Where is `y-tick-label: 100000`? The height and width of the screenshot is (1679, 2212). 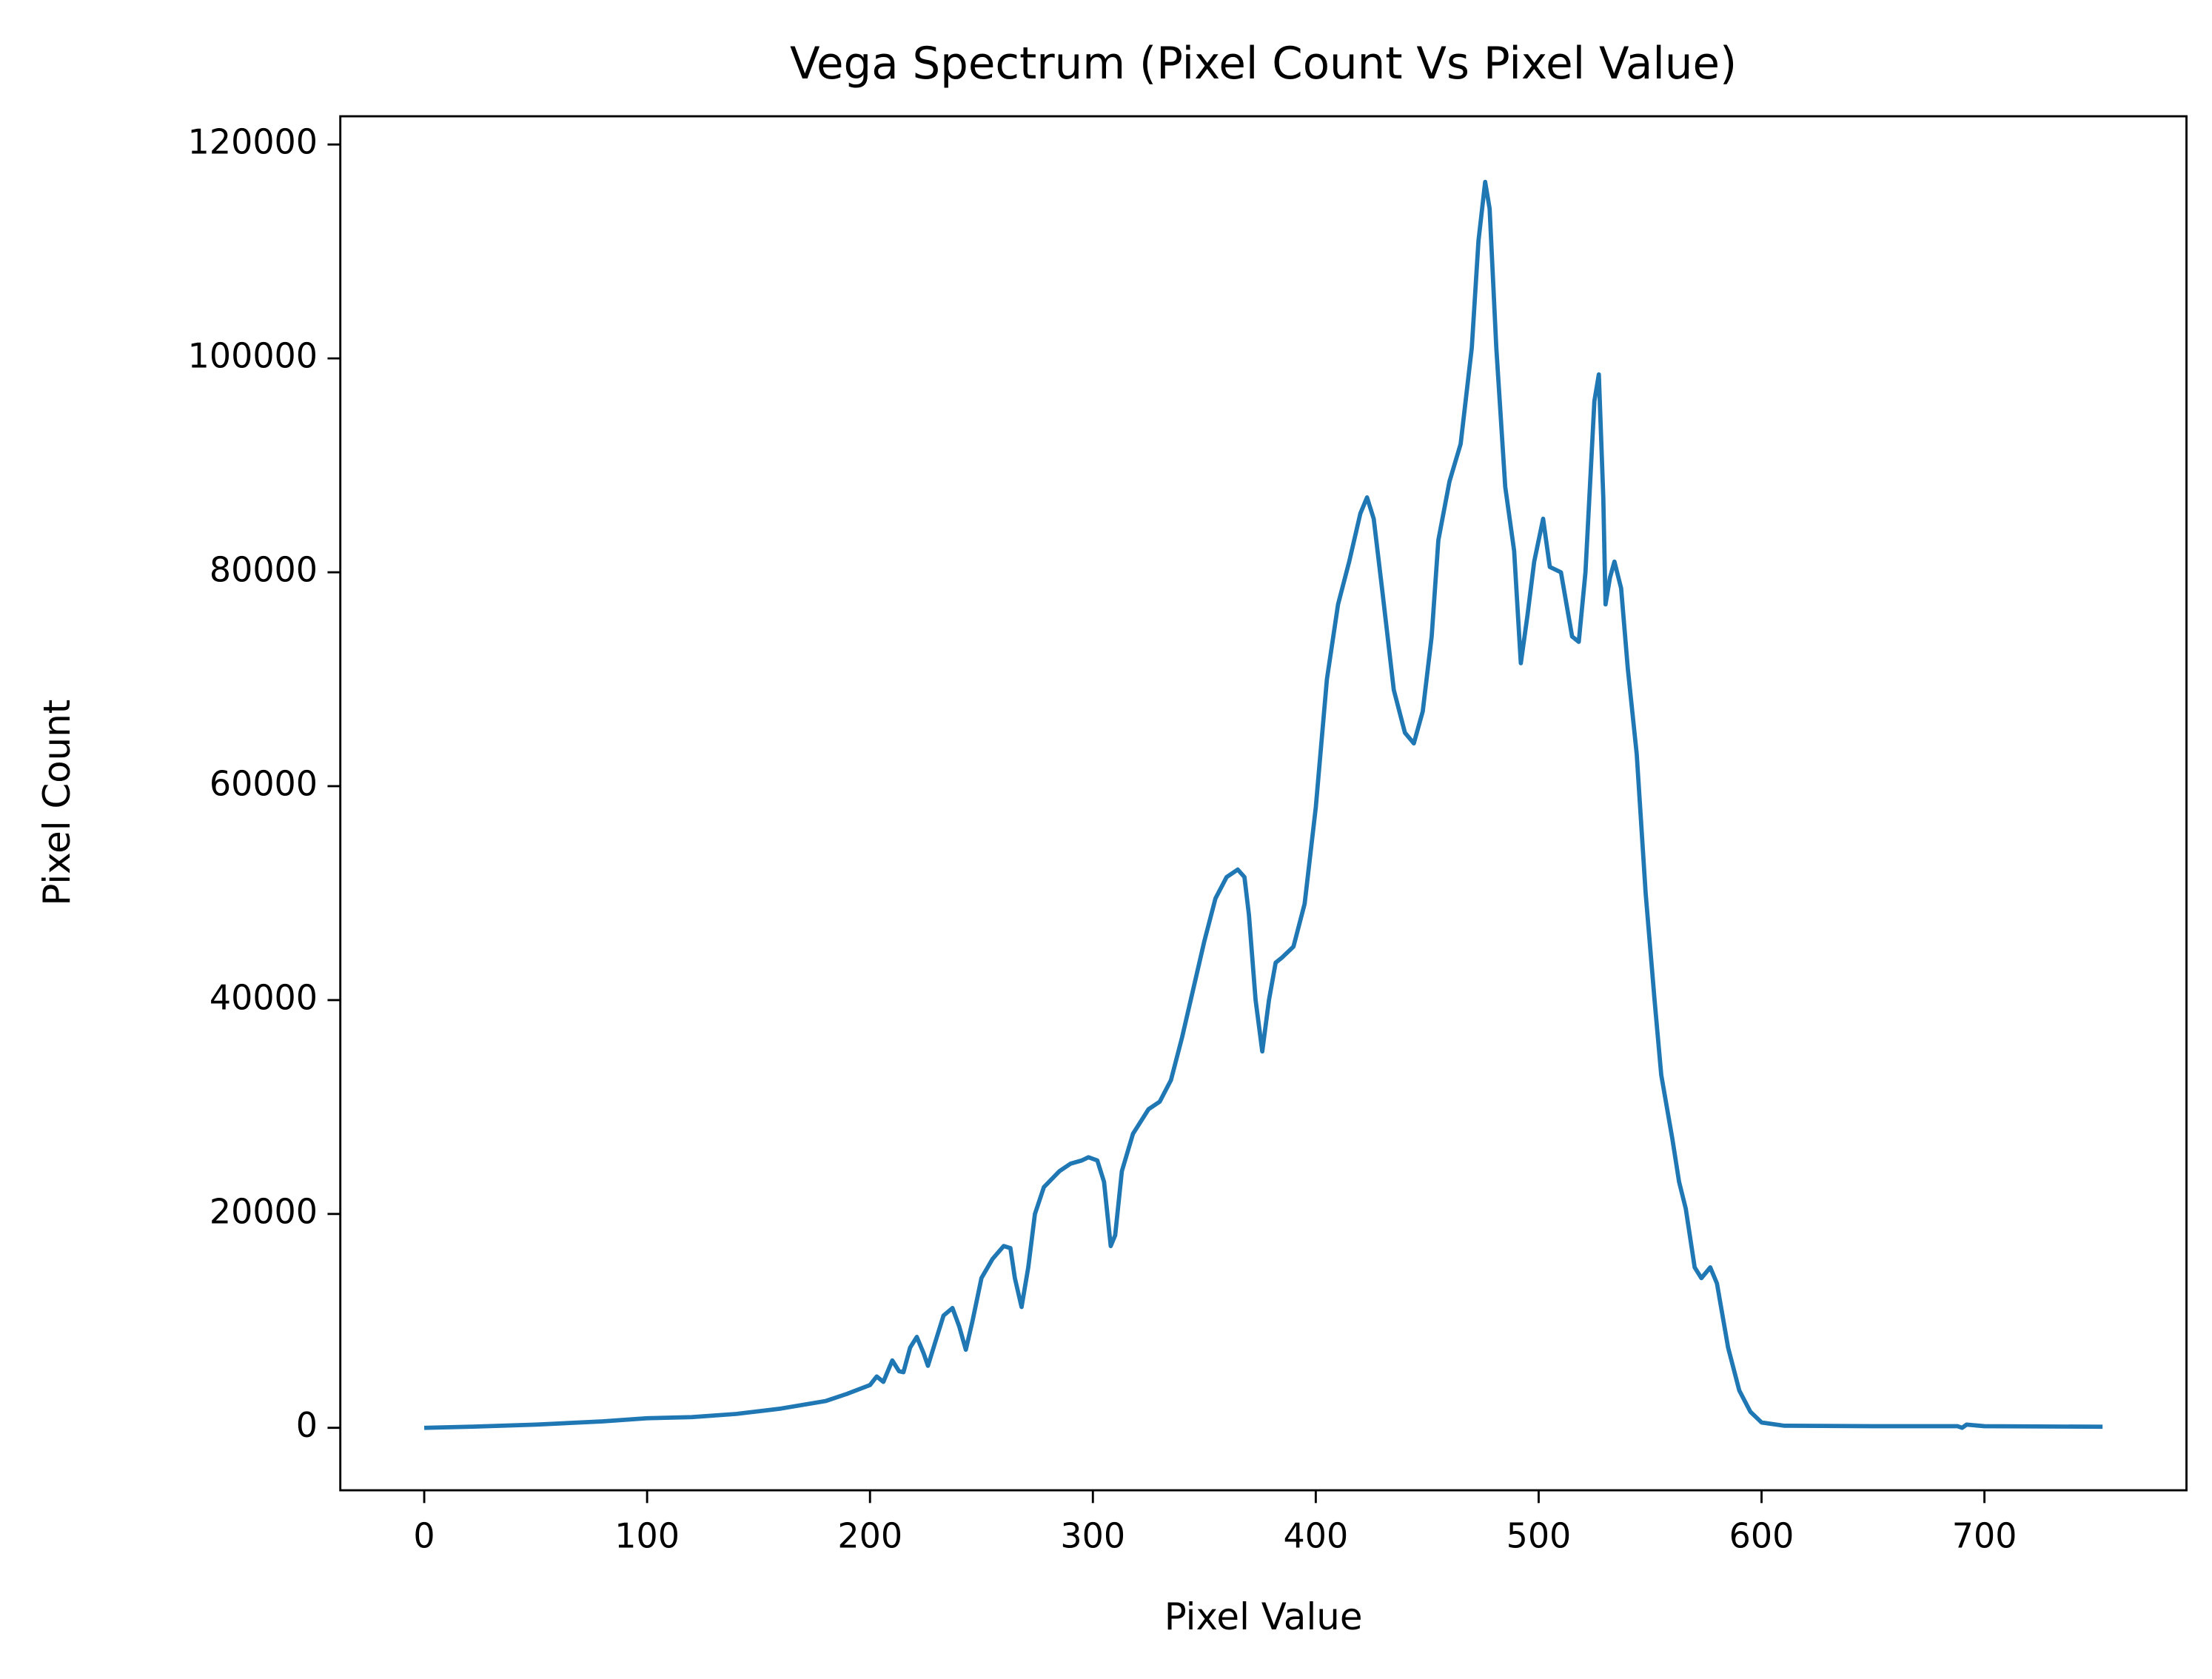 y-tick-label: 100000 is located at coordinates (253, 356).